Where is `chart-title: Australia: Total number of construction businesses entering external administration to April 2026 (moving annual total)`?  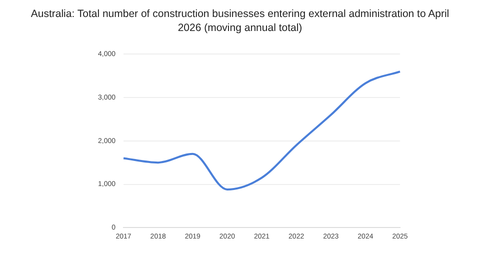
chart-title: Australia: Total number of construction businesses entering external administration to April 2026 (moving annual total) is located at coordinates (240, 21).